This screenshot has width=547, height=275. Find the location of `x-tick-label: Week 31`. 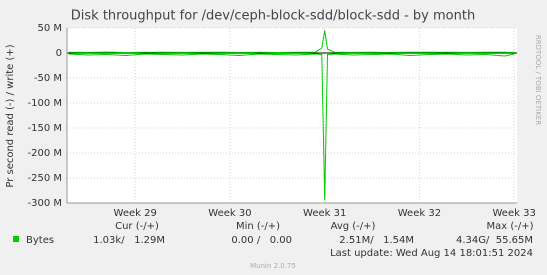

x-tick-label: Week 31 is located at coordinates (324, 213).